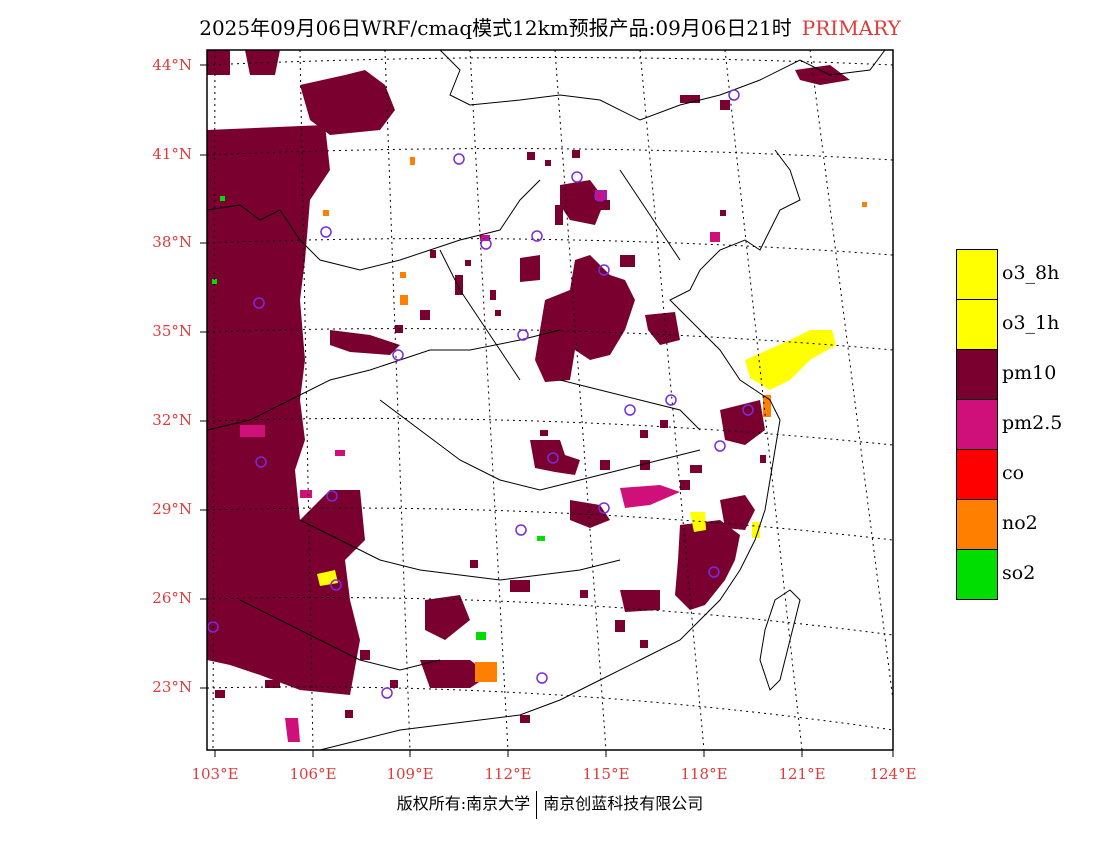  What do you see at coordinates (1031, 323) in the screenshot?
I see `legend-label: o3_1h` at bounding box center [1031, 323].